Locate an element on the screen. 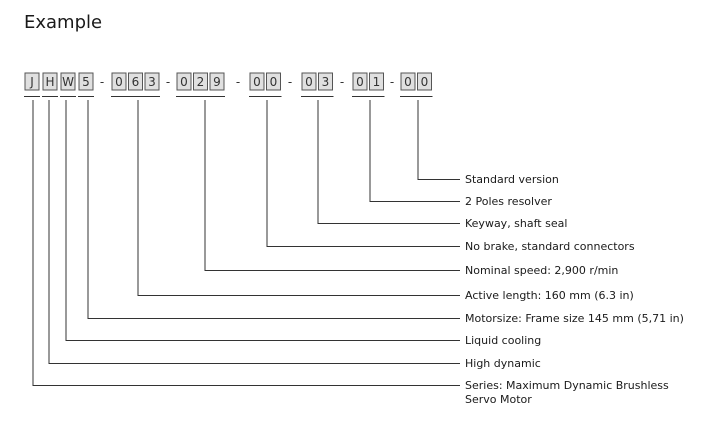  code-char: H is located at coordinates (49, 82).